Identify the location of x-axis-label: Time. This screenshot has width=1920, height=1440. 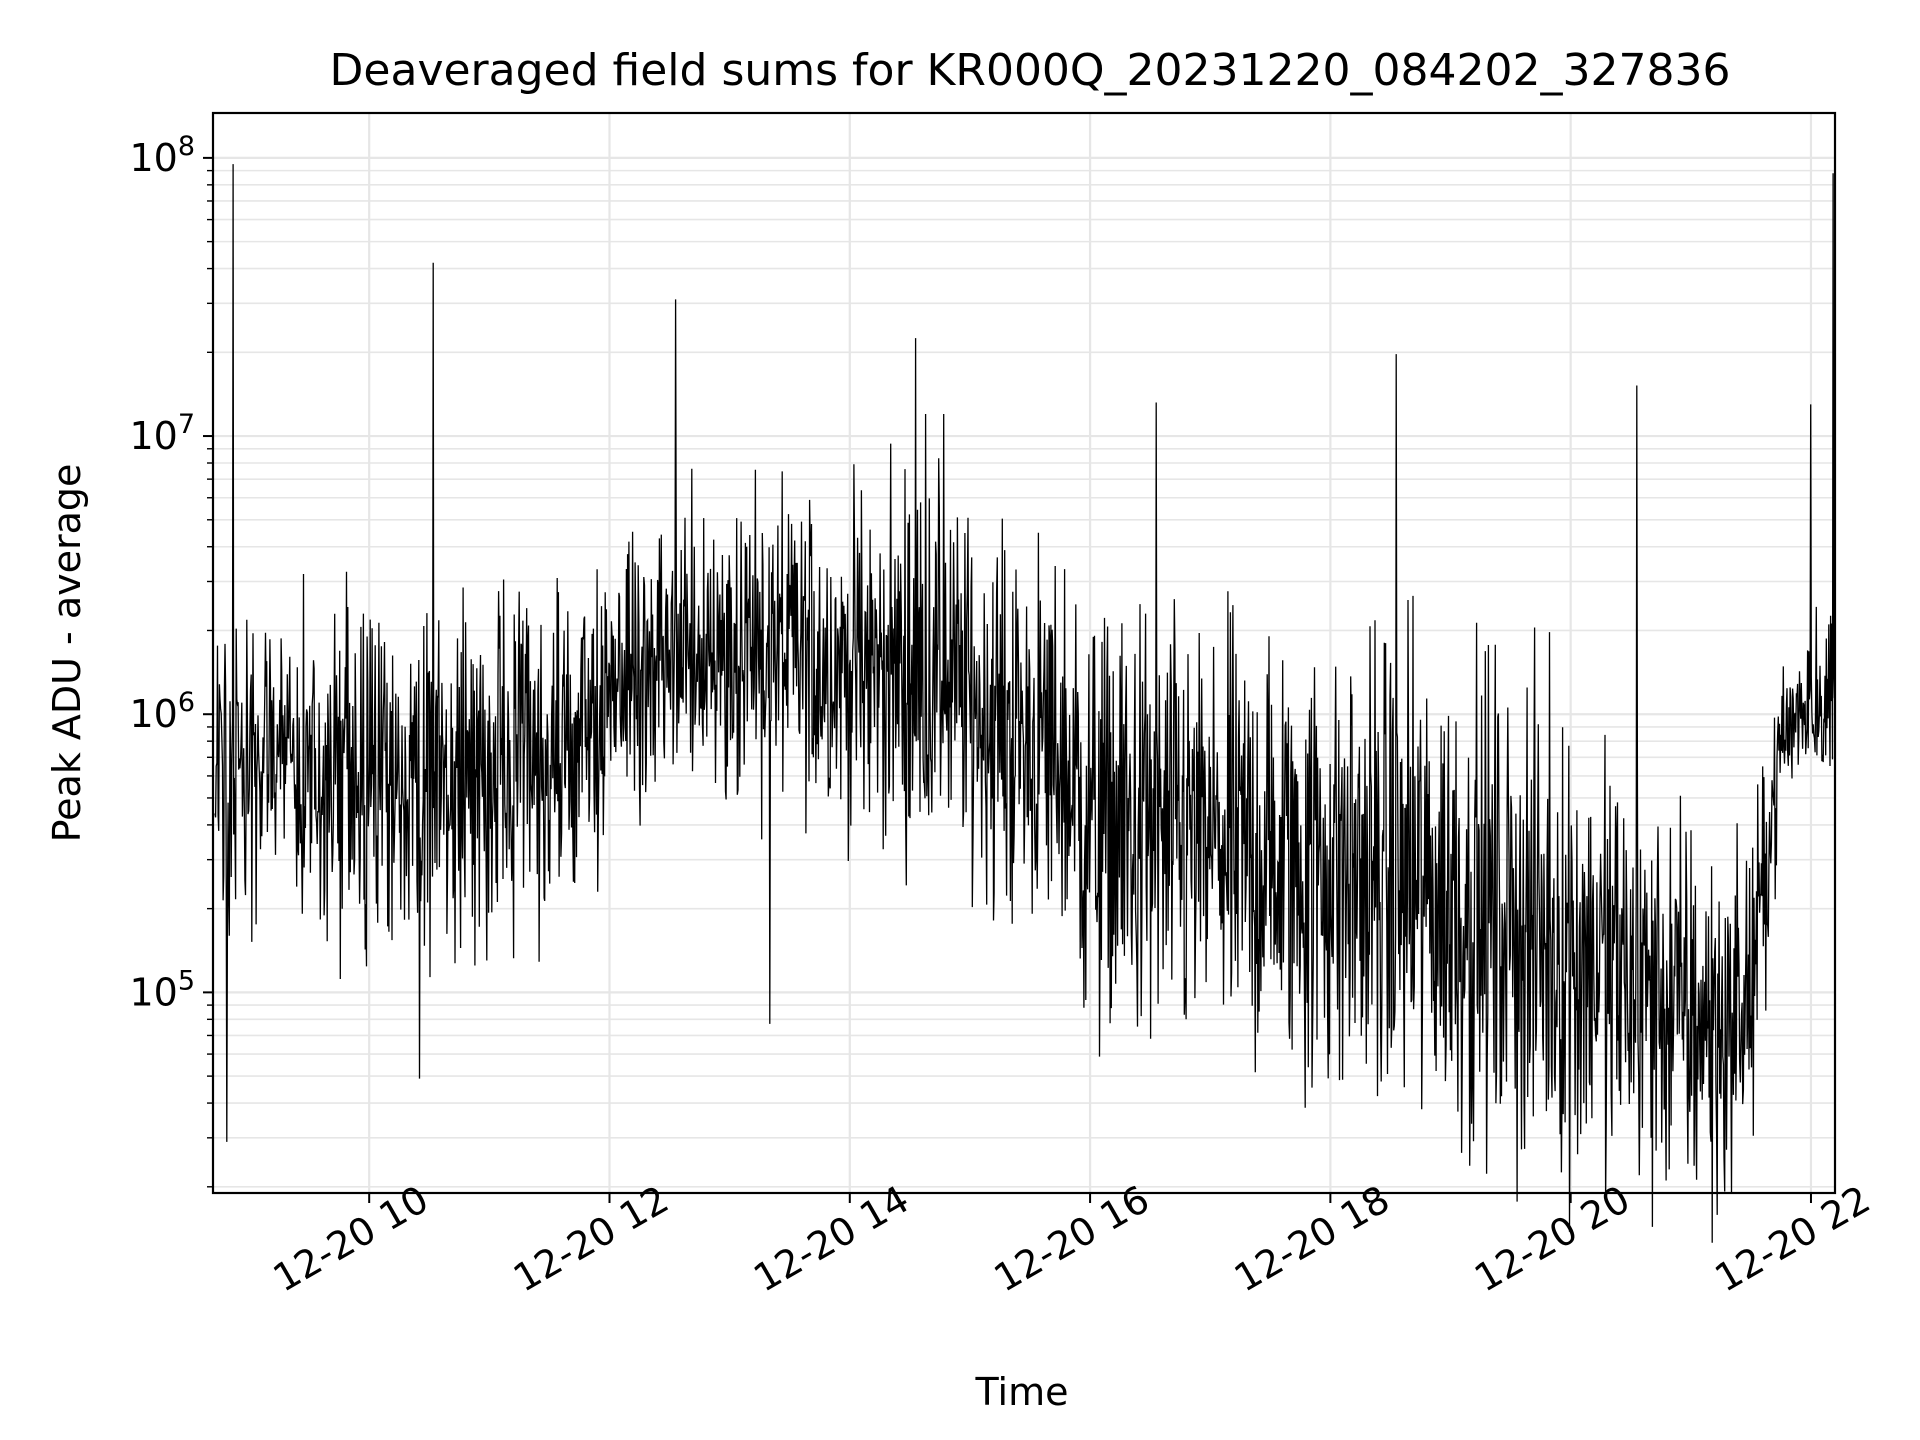
(1022, 1392).